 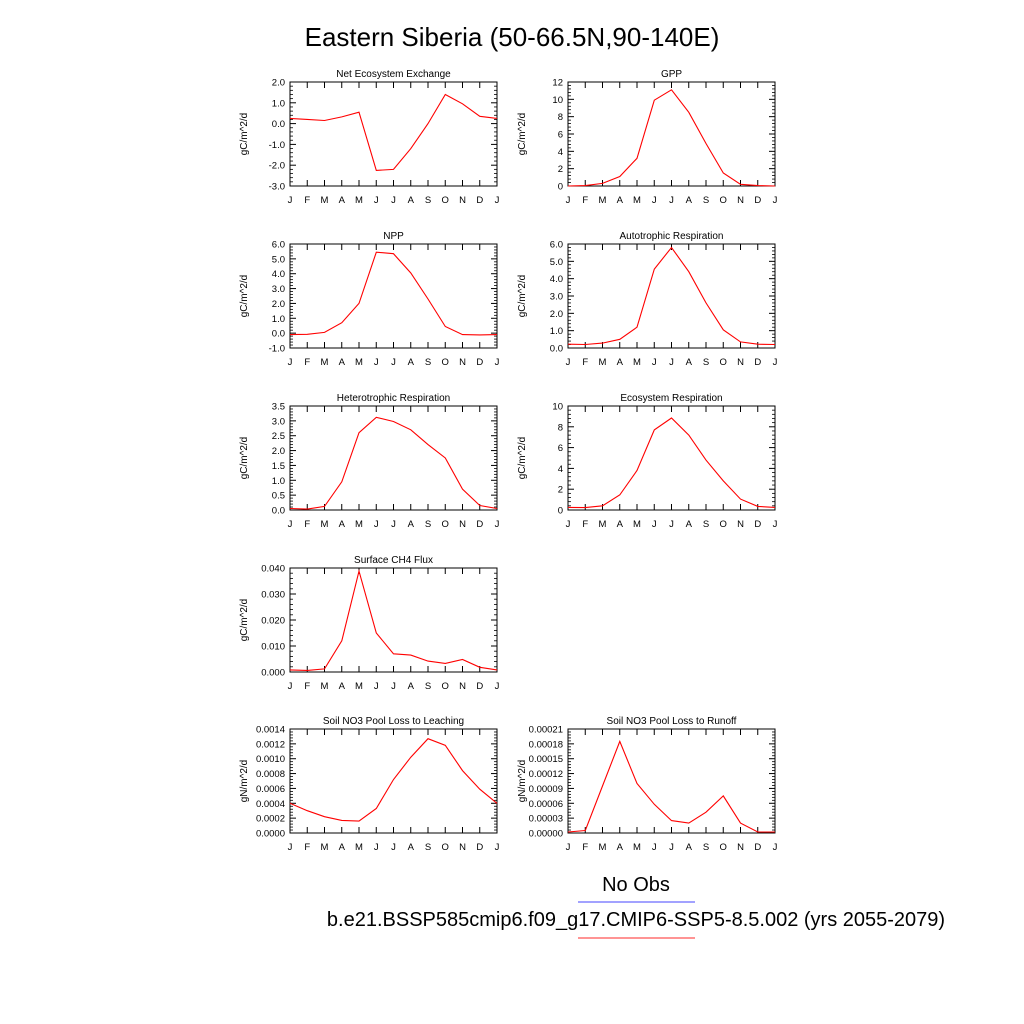 I want to click on y-tick-label: 0.00003, so click(x=546, y=819).